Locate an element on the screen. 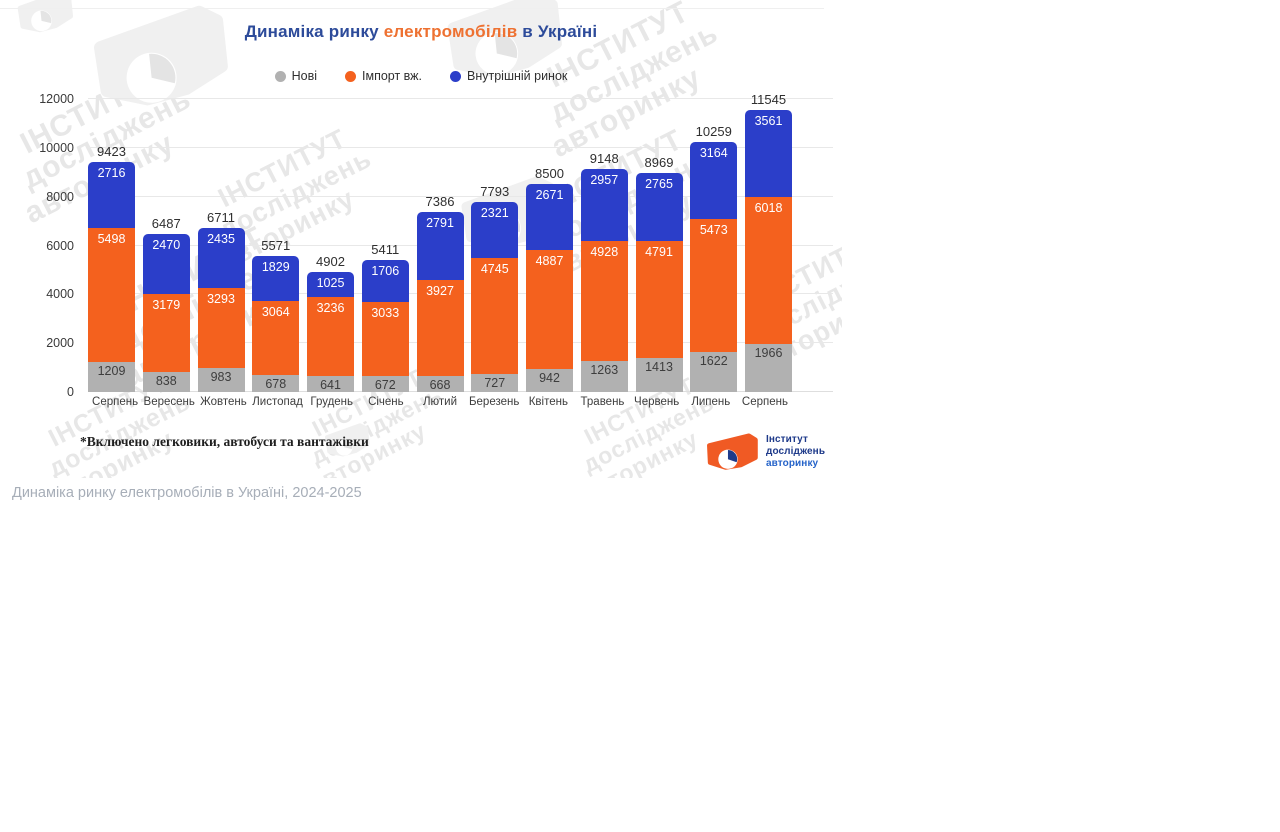  y-tick-label: 2000 is located at coordinates (60, 343).